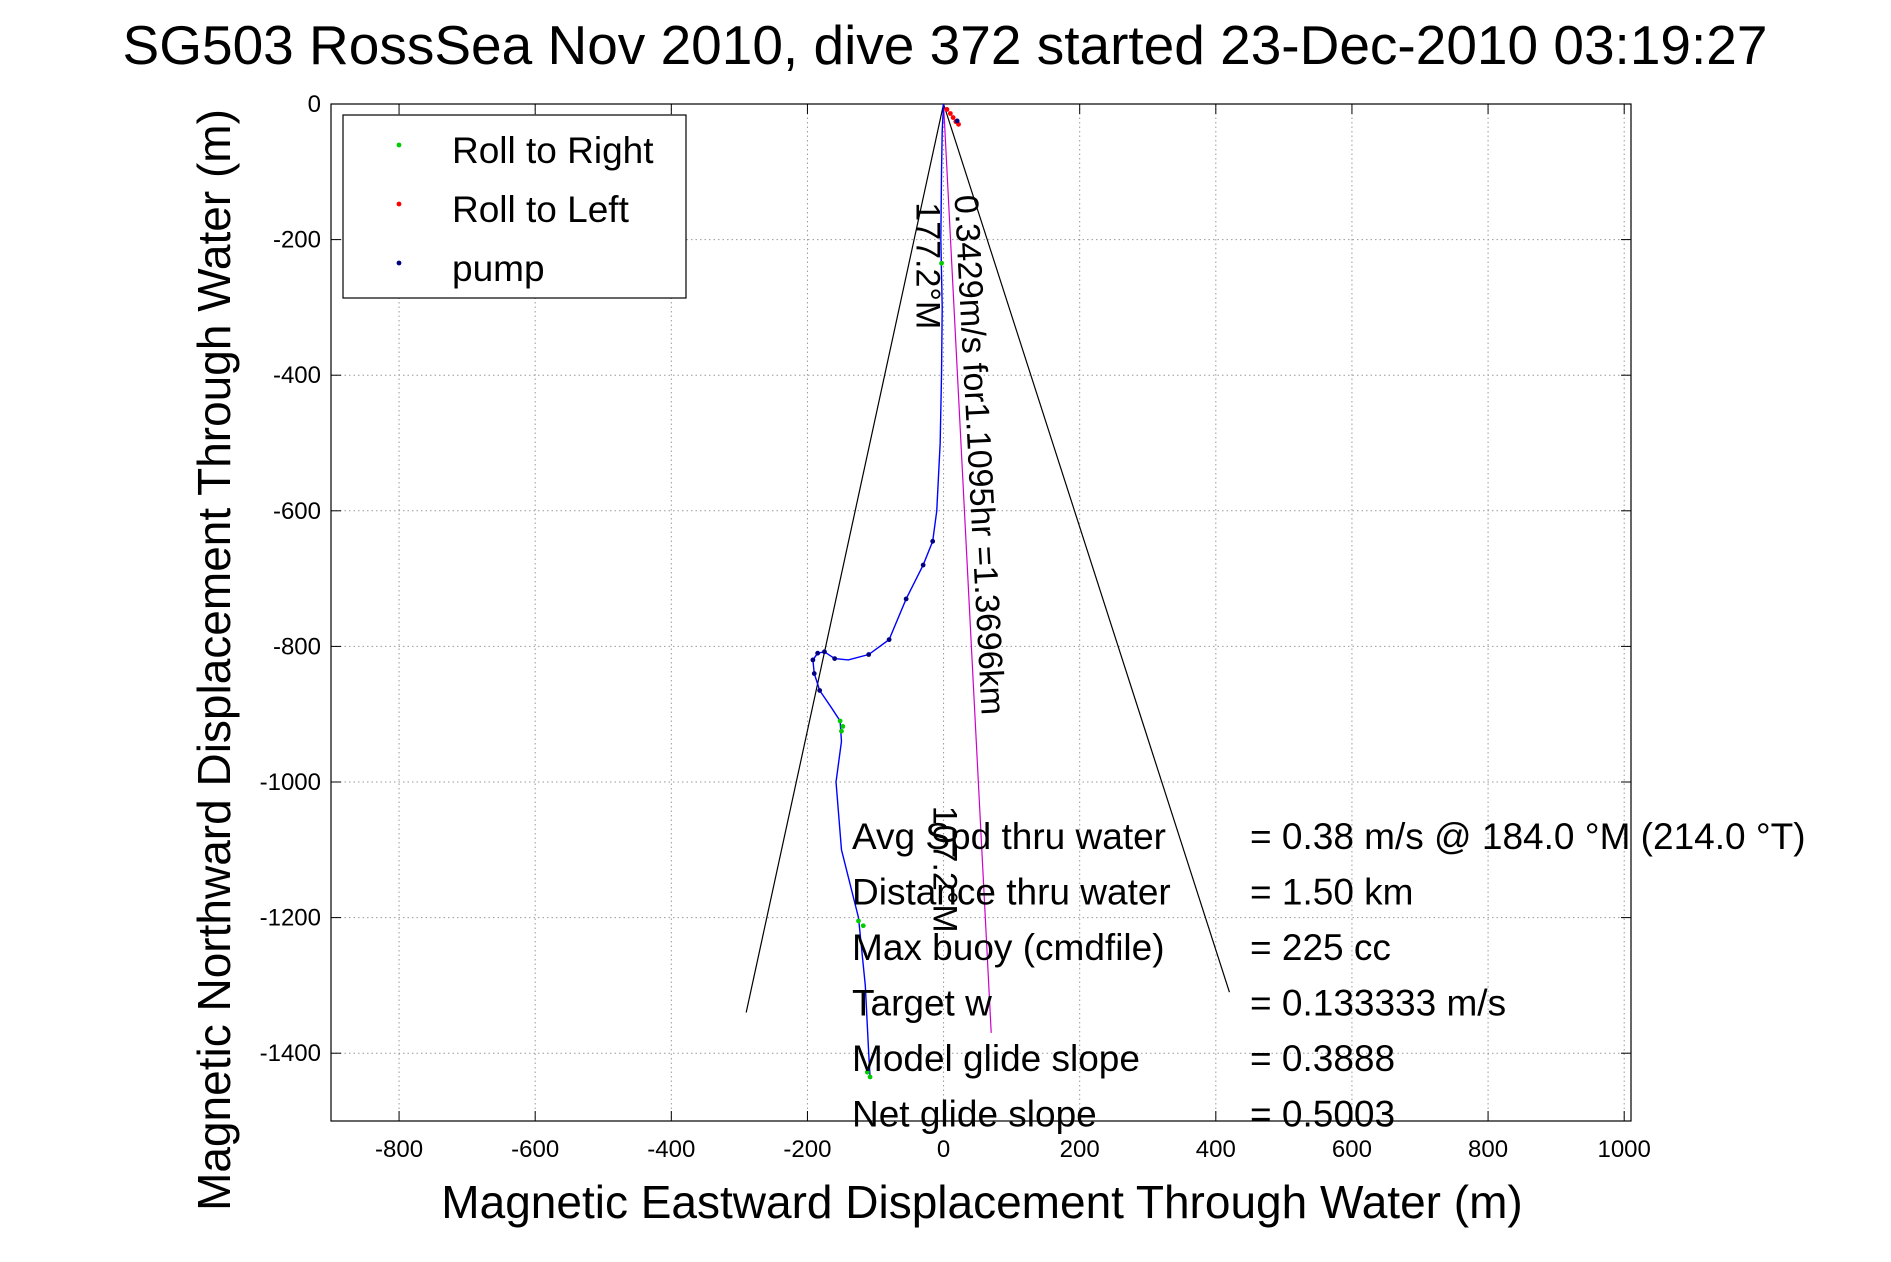  I want to click on stat-label: Target w, so click(922, 1003).